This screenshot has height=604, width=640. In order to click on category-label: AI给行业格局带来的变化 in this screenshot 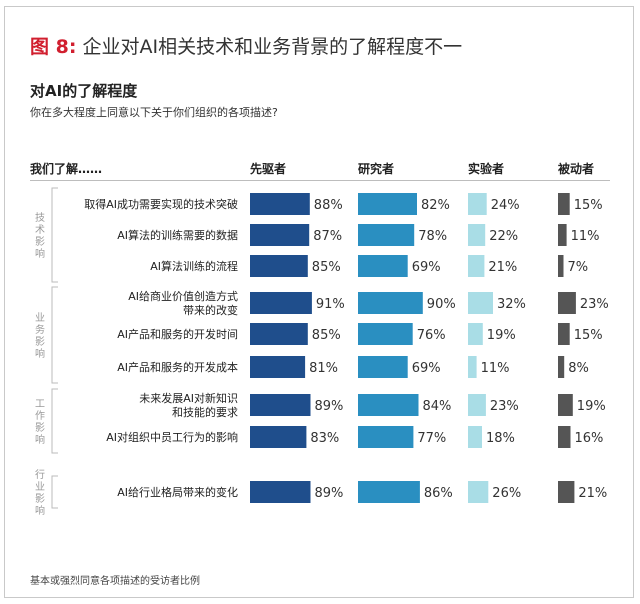, I will do `click(177, 492)`.